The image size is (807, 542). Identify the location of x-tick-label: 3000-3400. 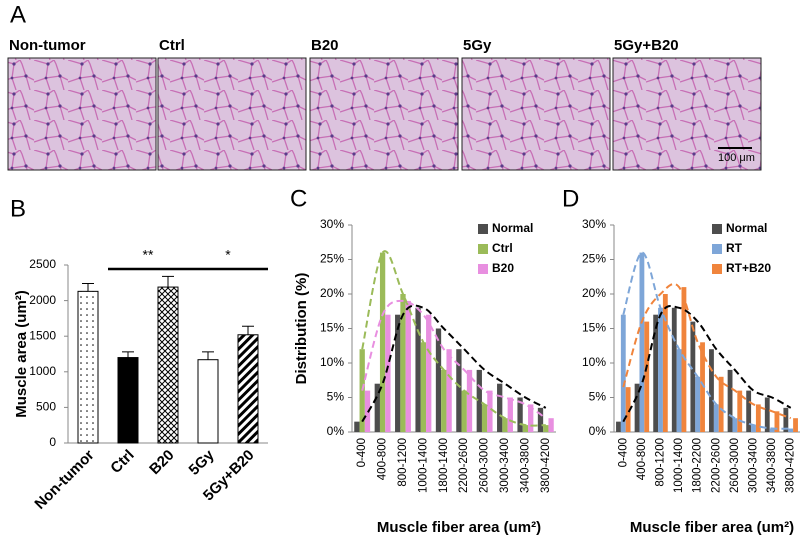
(505, 465).